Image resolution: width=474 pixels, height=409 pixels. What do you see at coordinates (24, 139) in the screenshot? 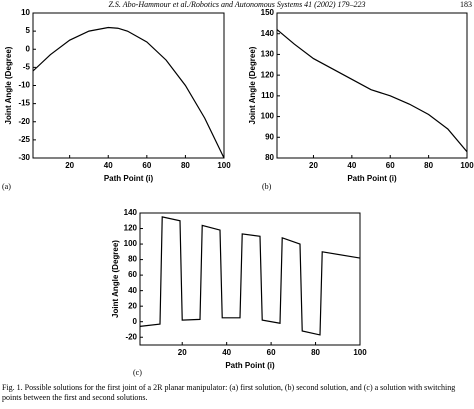
I see `y-tick-label: -25` at bounding box center [24, 139].